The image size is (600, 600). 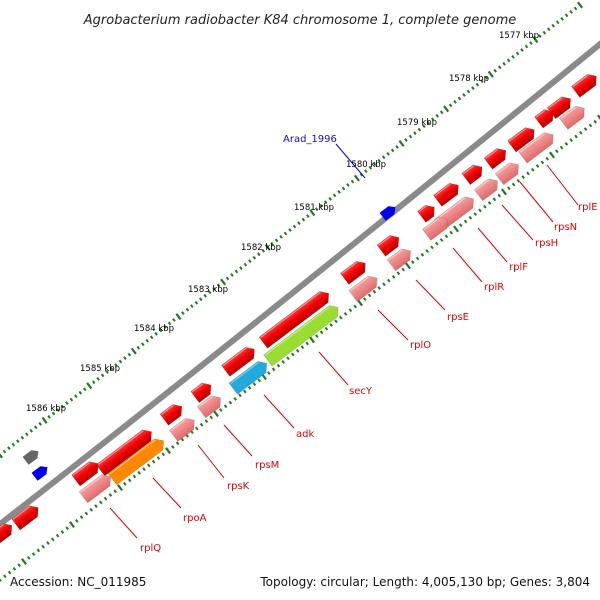 I want to click on gene-label-rpsN: rpsN, so click(x=565, y=227).